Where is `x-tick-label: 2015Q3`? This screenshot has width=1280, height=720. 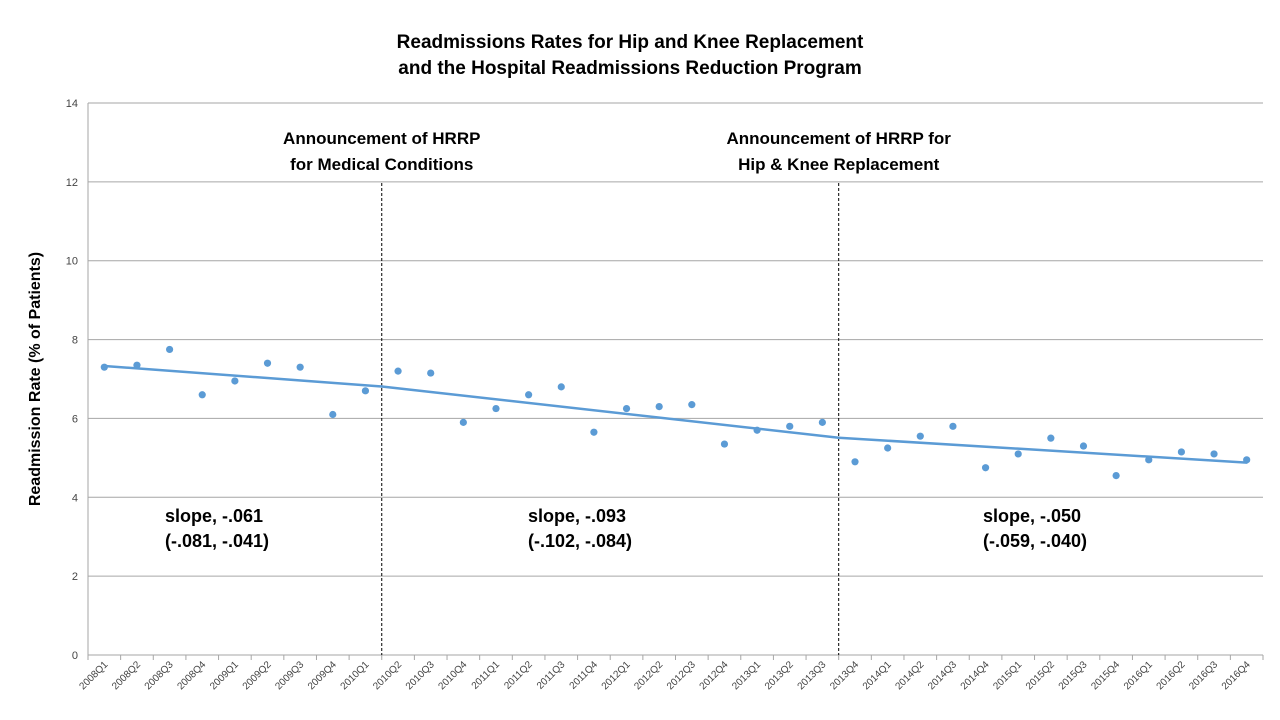 x-tick-label: 2015Q3 is located at coordinates (1073, 675).